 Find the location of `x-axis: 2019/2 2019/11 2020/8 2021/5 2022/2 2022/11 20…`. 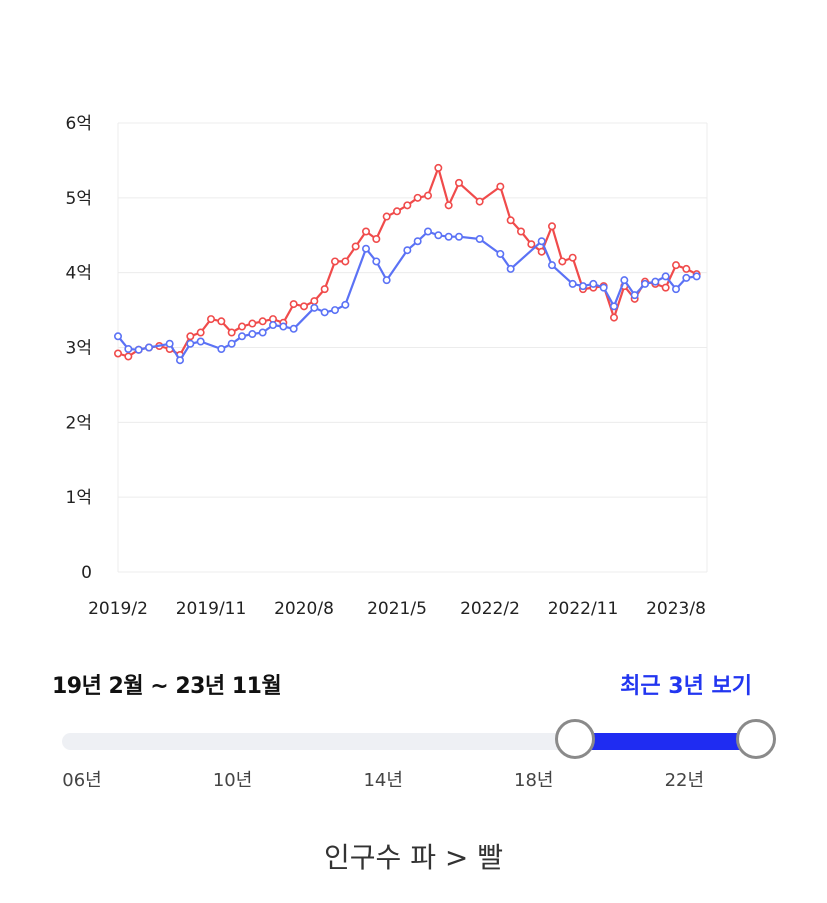

x-axis: 2019/2 2019/11 2020/8 2021/5 2022/2 2022/11 20… is located at coordinates (397, 609).